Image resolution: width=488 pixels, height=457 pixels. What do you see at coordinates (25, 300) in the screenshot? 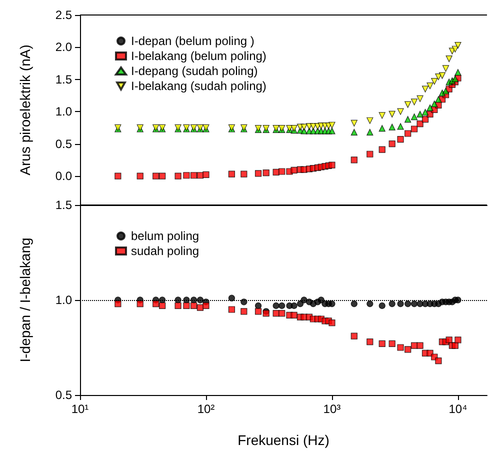
I see `y-axis-title: I-depan / I-belakang` at bounding box center [25, 300].